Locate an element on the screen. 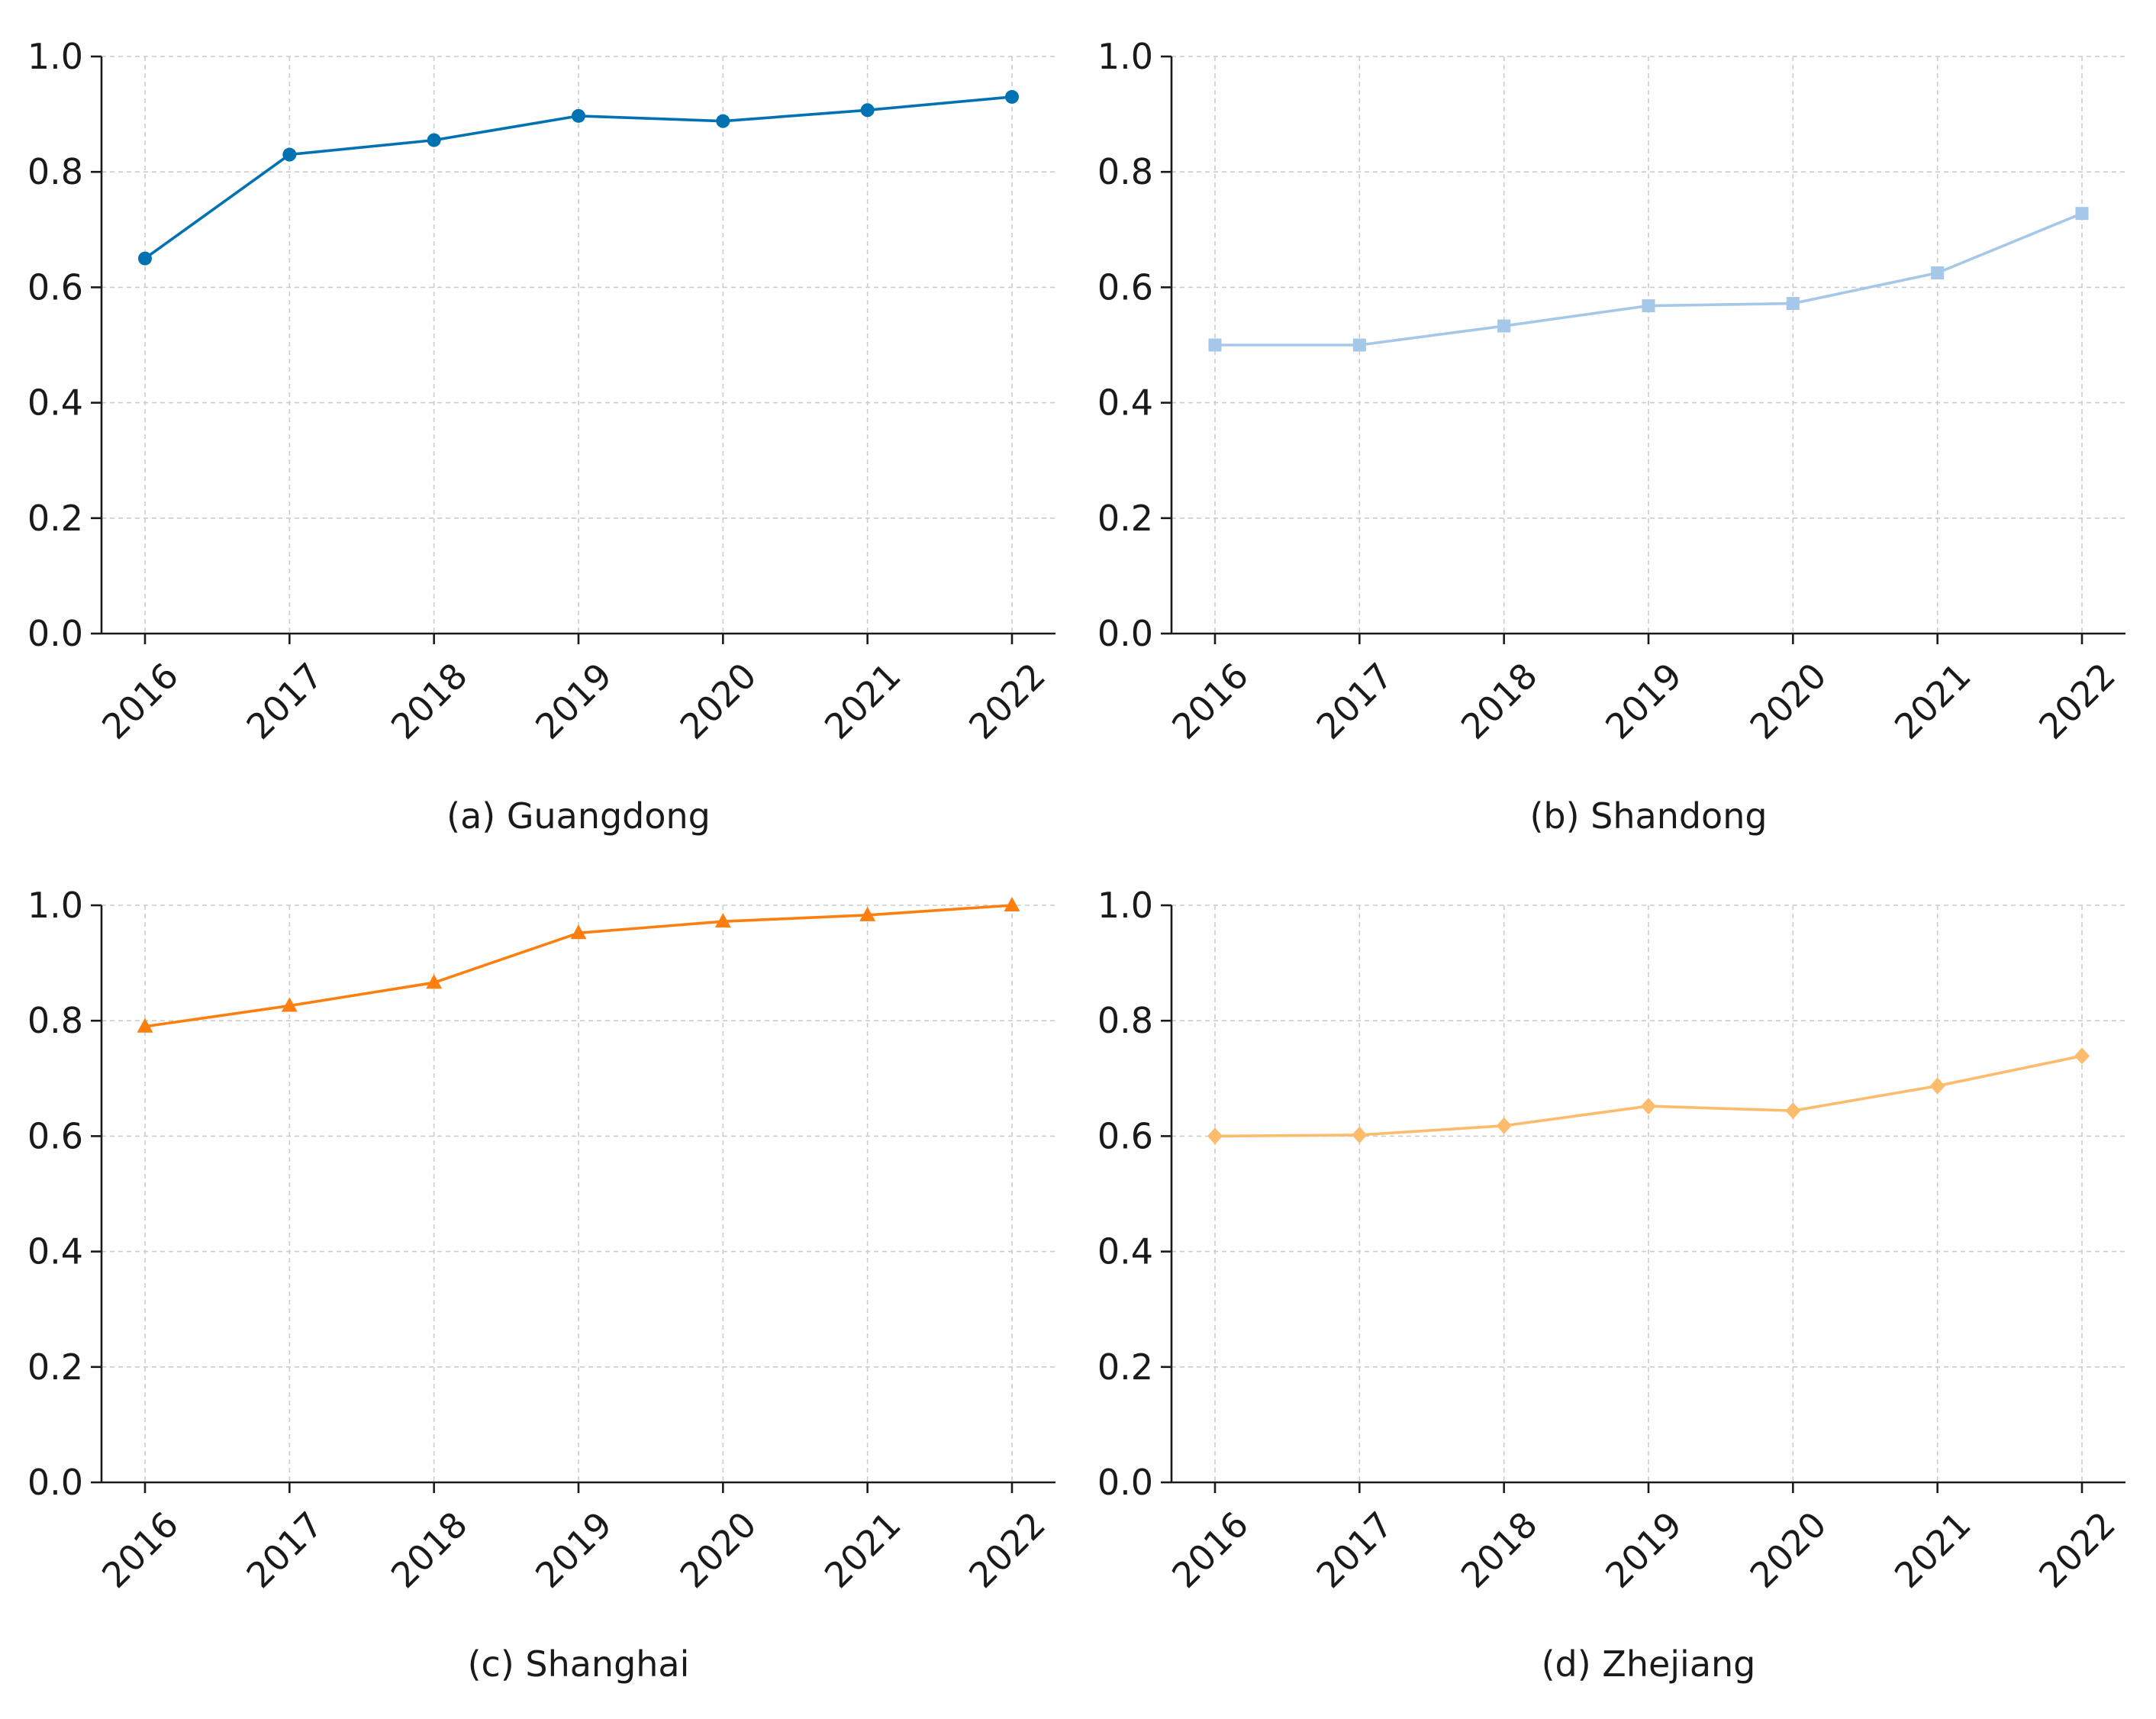 Image resolution: width=2156 pixels, height=1719 pixels. panel-caption: (c) Shanghai is located at coordinates (579, 1664).